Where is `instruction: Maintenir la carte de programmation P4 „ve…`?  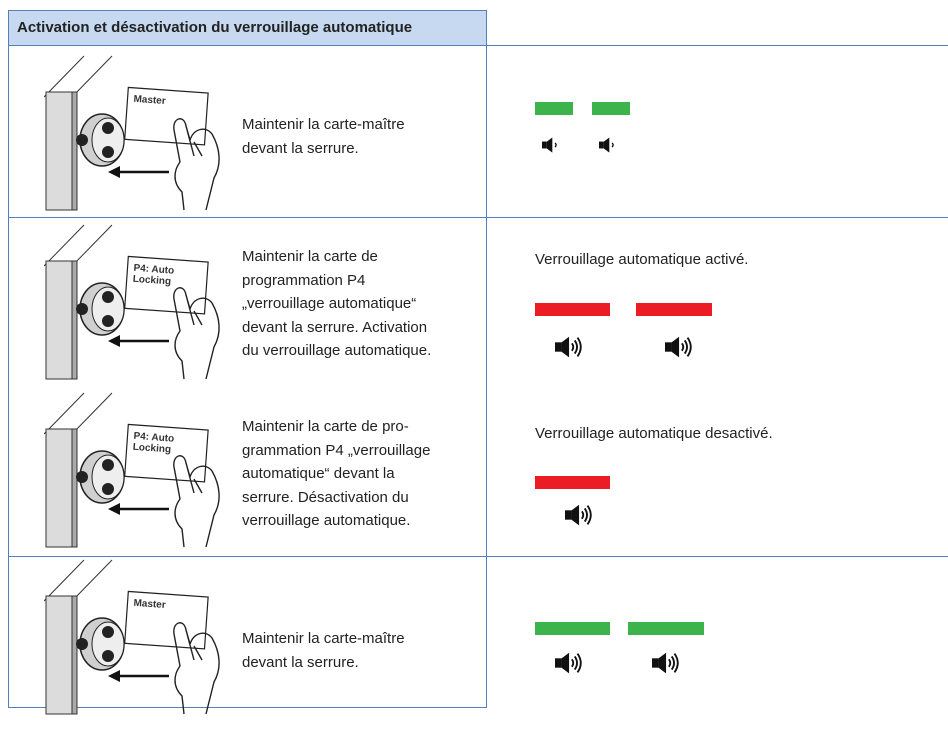 instruction: Maintenir la carte de programmation P4 „ve… is located at coordinates (336, 304).